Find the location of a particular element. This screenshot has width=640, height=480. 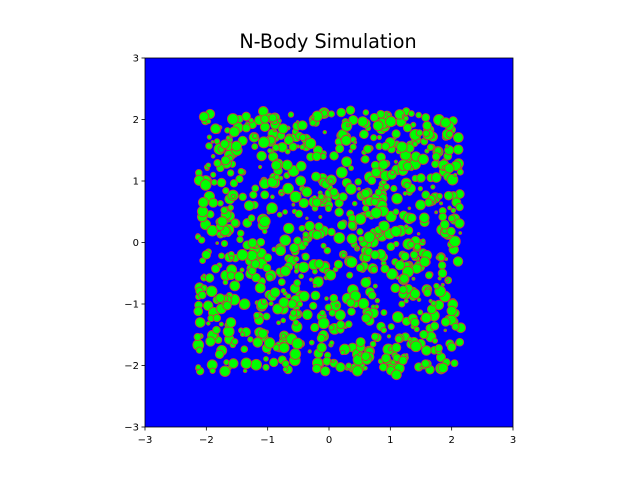

y-tick-label: −2 is located at coordinates (131, 366).